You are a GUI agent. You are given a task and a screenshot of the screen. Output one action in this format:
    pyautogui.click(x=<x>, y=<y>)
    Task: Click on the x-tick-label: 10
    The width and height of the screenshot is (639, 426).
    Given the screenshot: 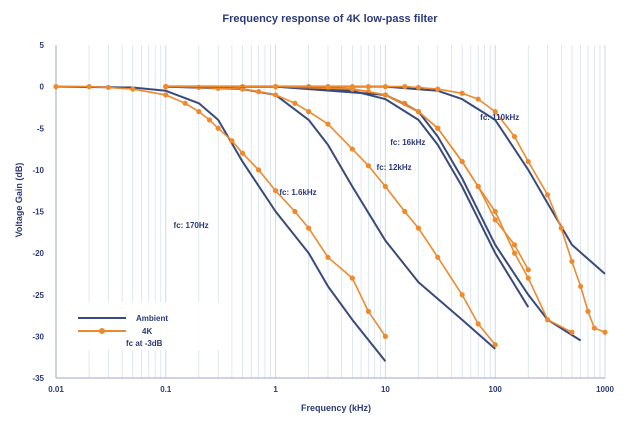 What is the action you would take?
    pyautogui.click(x=385, y=389)
    